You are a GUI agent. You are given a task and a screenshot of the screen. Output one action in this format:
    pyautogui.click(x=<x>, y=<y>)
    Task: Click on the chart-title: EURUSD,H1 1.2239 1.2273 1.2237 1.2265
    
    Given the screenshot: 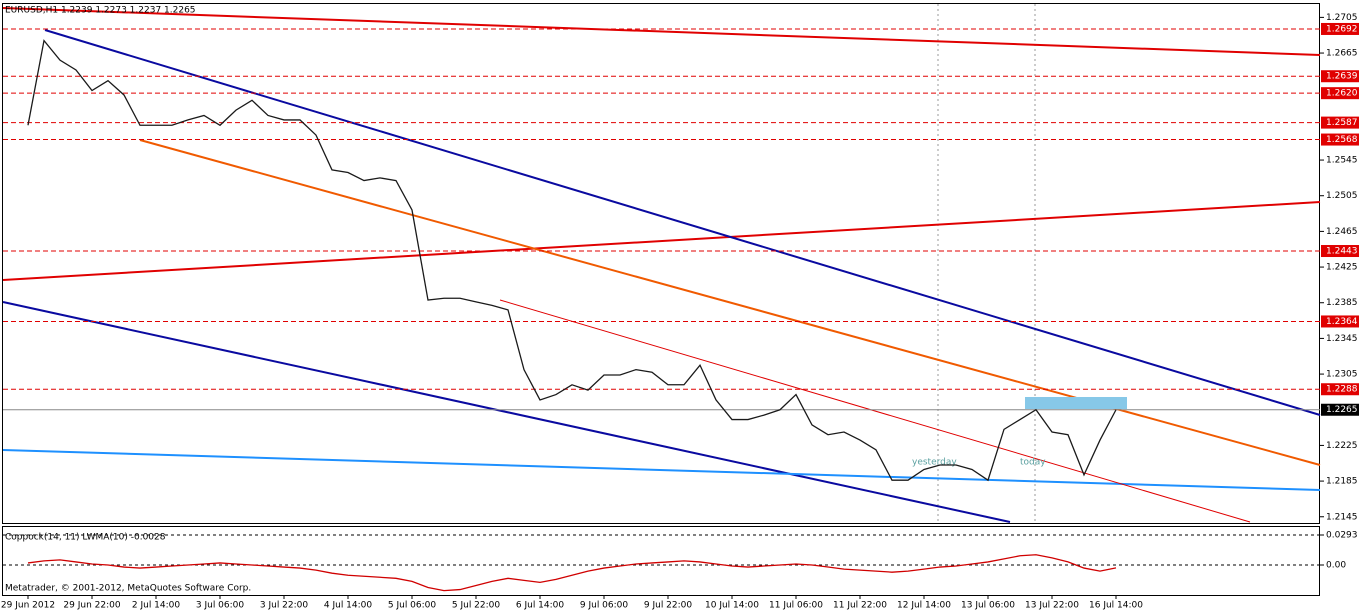 What is the action you would take?
    pyautogui.click(x=100, y=11)
    